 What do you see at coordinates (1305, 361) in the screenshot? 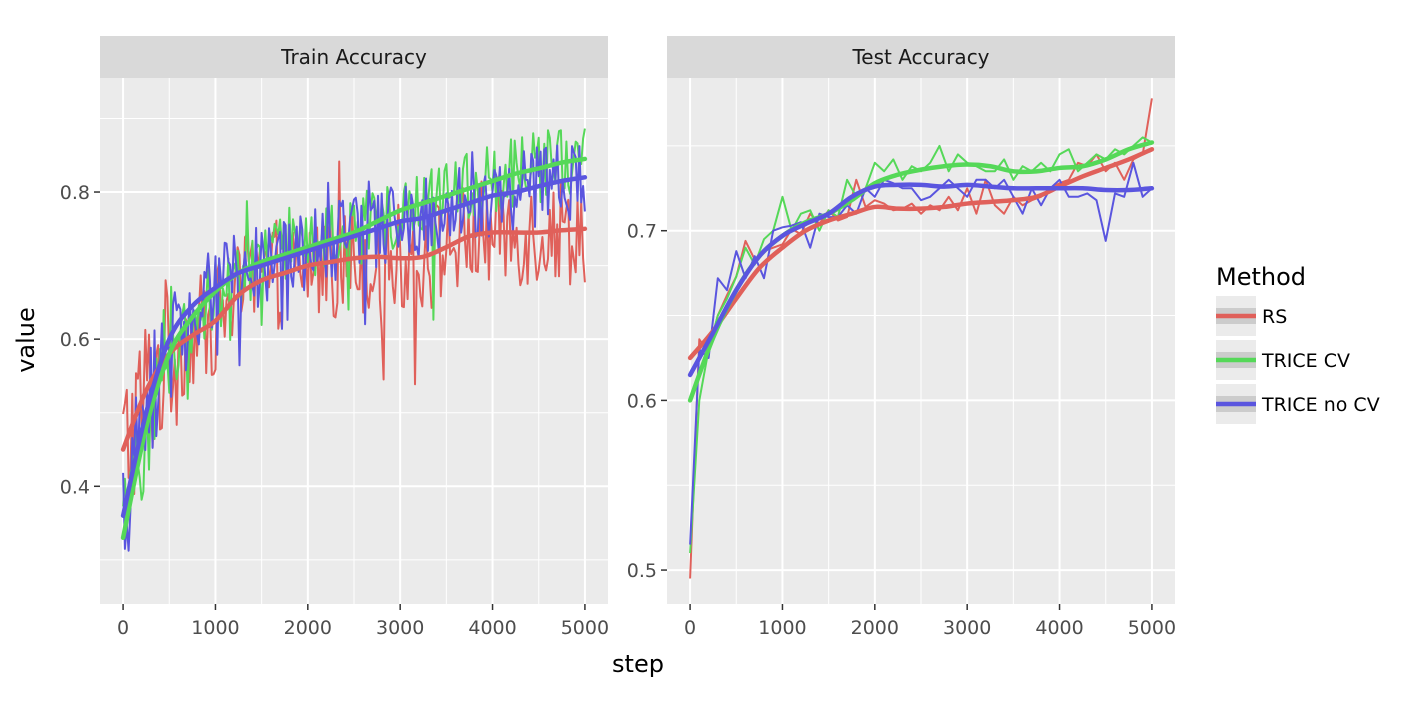
I see `legend-label-trice-cv: TRICE CV` at bounding box center [1305, 361].